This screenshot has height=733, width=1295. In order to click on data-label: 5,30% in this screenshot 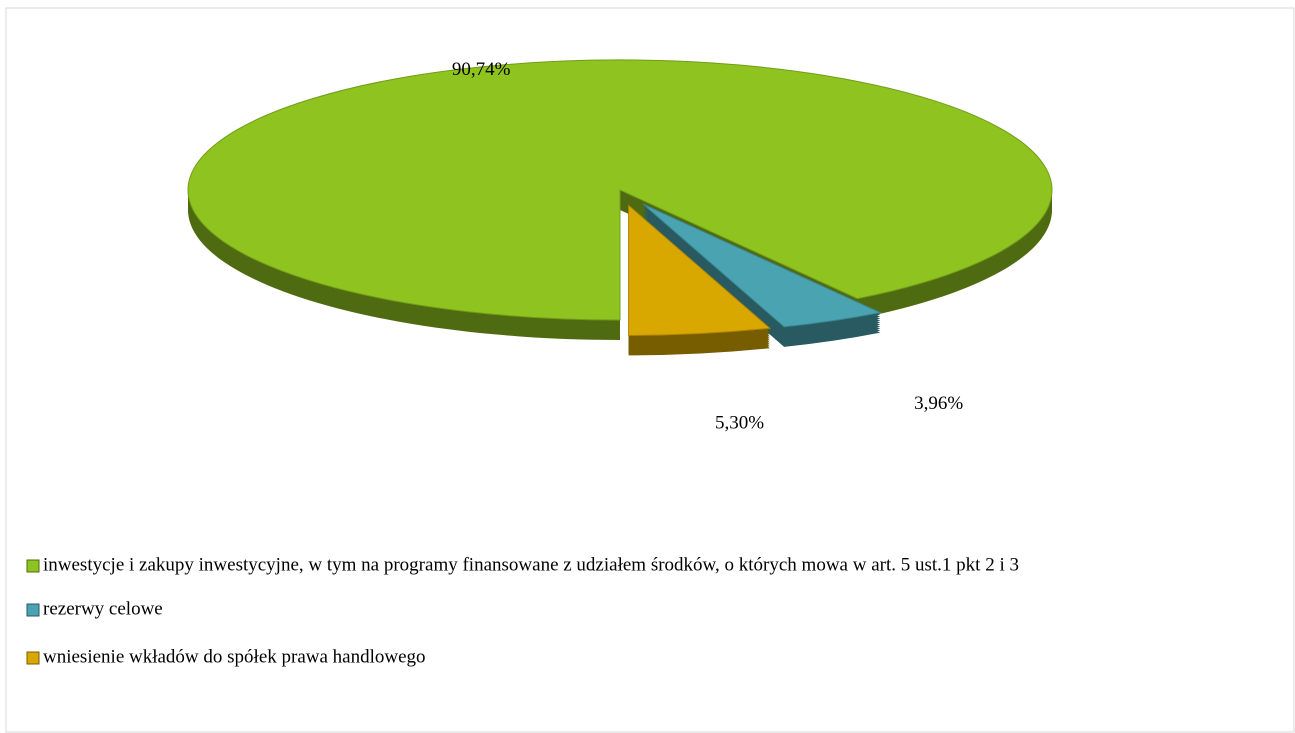, I will do `click(739, 422)`.